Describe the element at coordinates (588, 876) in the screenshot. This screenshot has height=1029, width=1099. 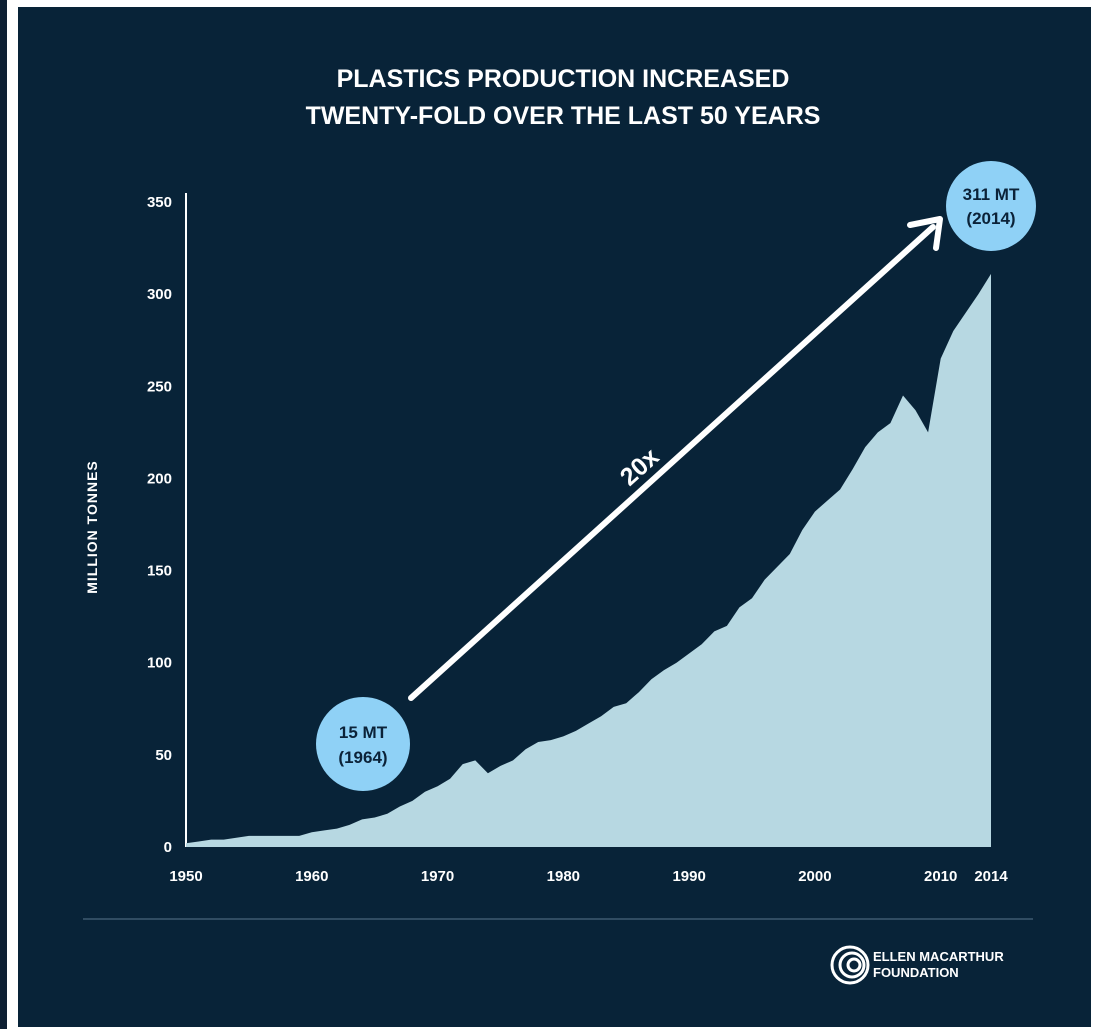
I see `x-tick-labels: 1950 1960 1970 1980 1990 2000 2010 2014` at that location.